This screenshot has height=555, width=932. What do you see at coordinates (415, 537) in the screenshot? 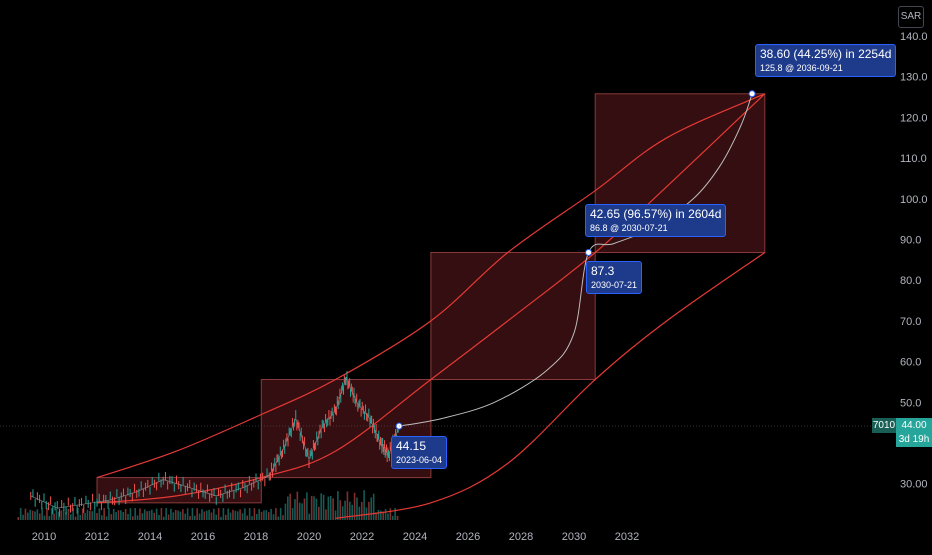
I see `x-axis-tick-label: 2024` at bounding box center [415, 537].